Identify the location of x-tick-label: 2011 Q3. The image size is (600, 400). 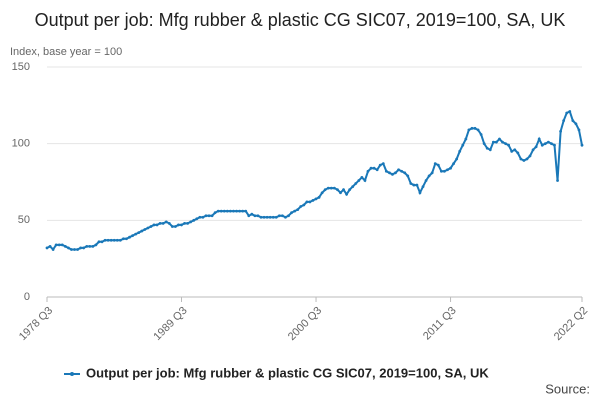
(440, 324).